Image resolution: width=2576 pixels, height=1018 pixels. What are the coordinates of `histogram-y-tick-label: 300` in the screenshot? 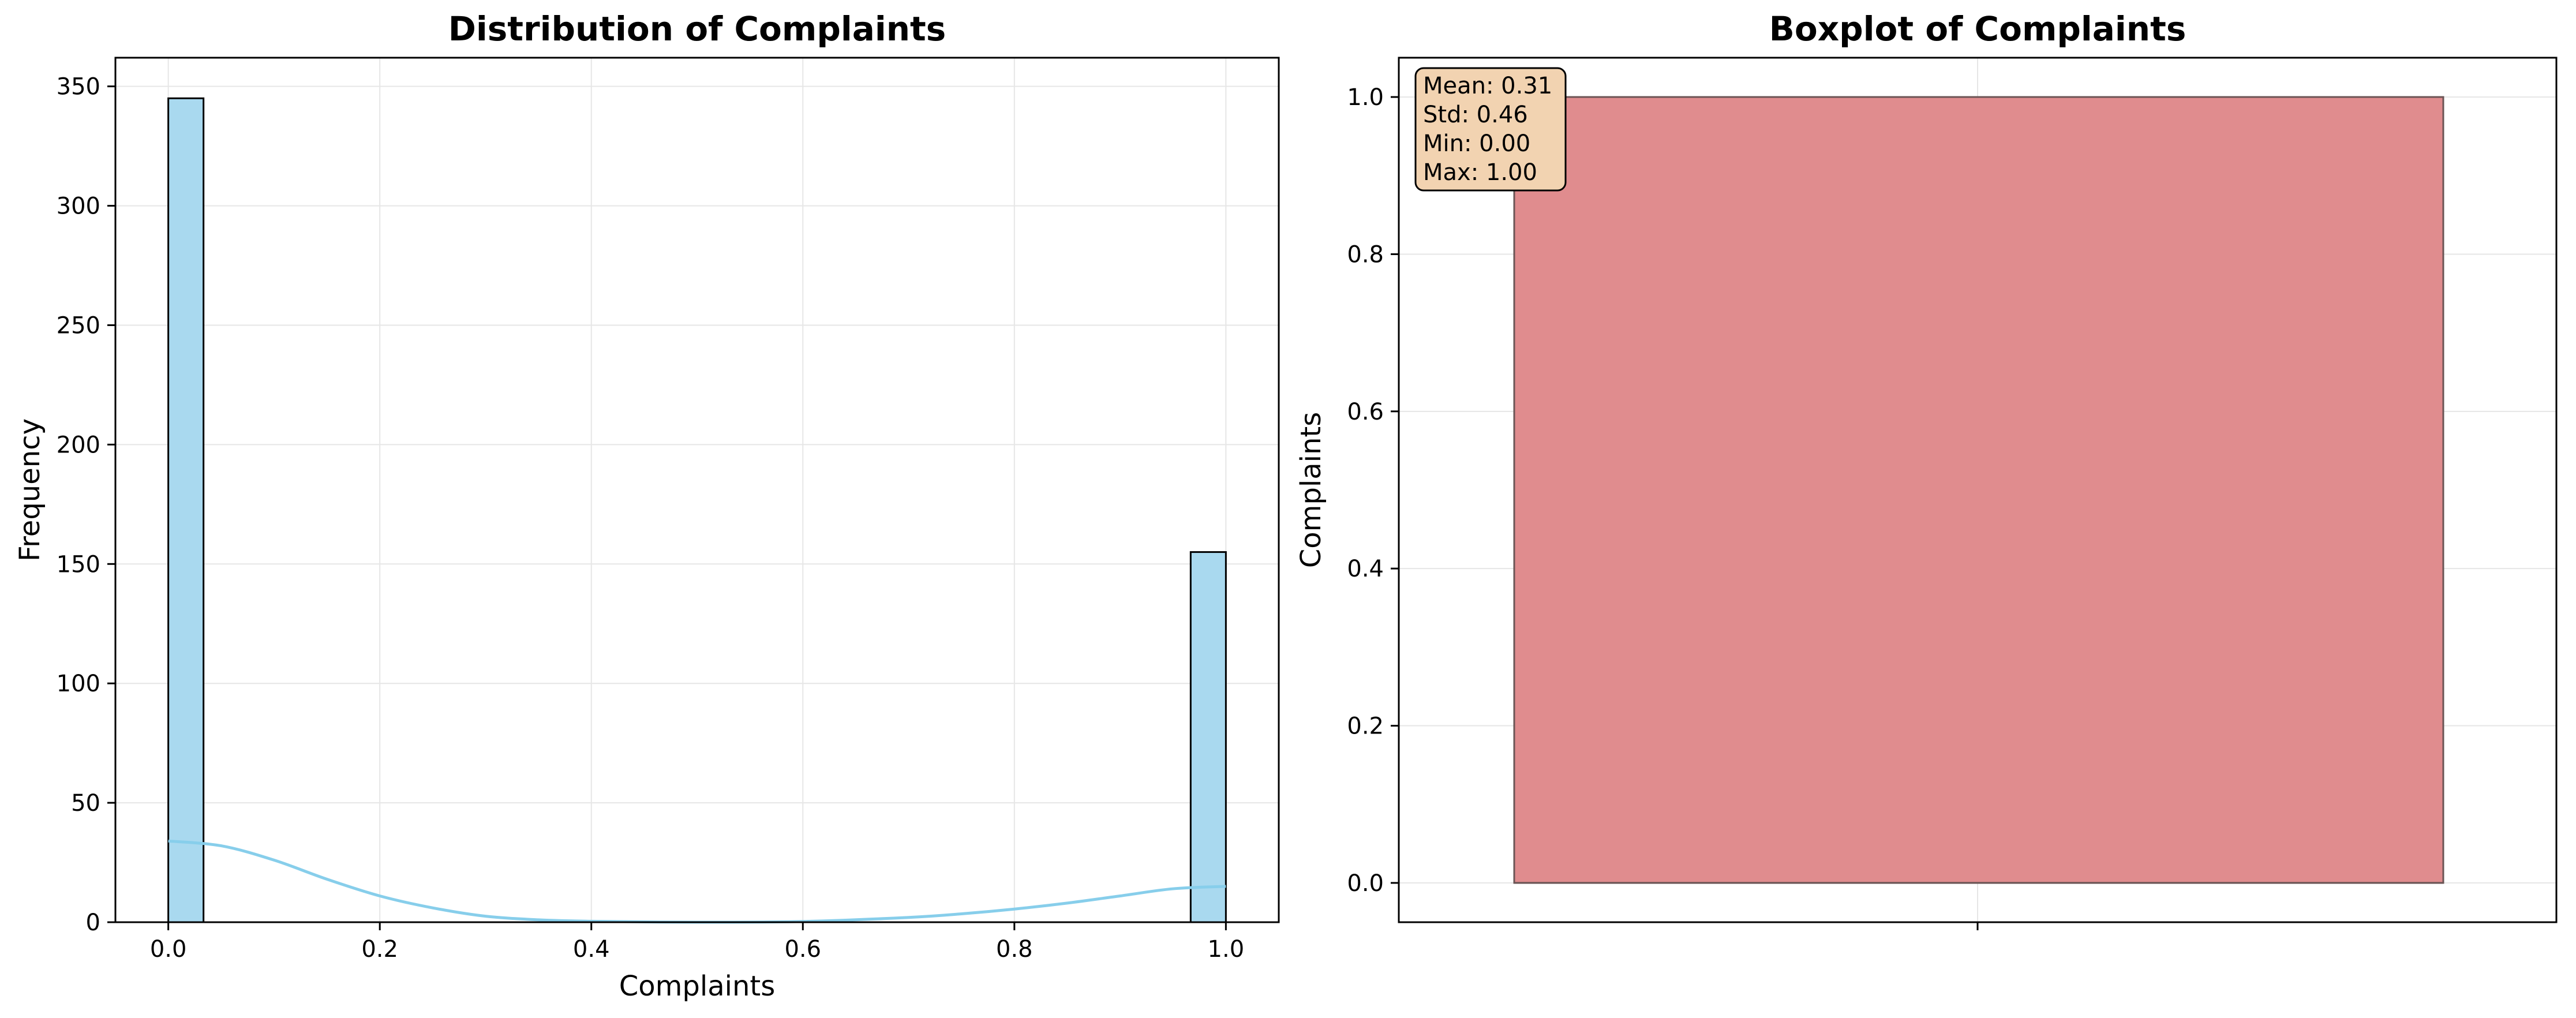 It's located at (78, 206).